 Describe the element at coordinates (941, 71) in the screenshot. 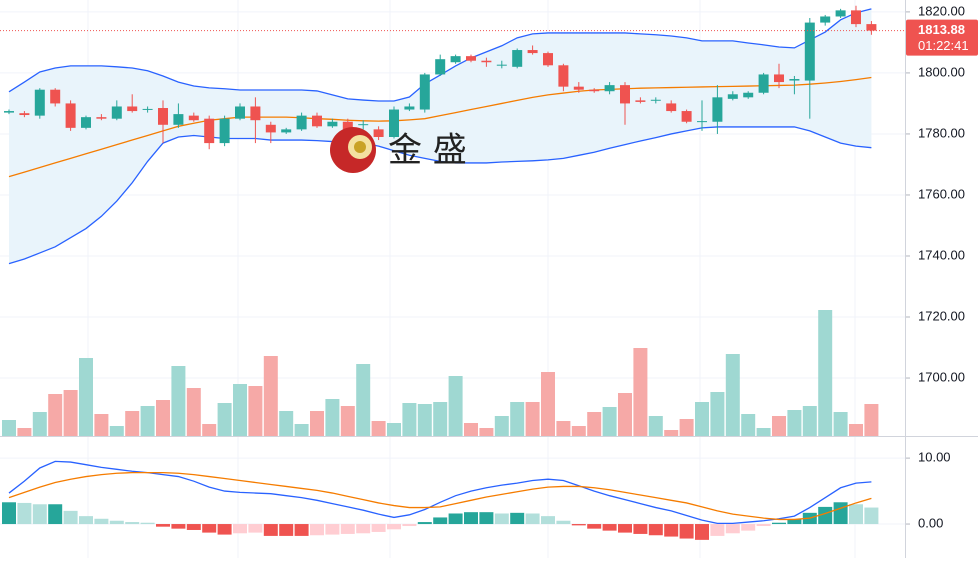

I see `y-tick-label: 1800.00` at that location.